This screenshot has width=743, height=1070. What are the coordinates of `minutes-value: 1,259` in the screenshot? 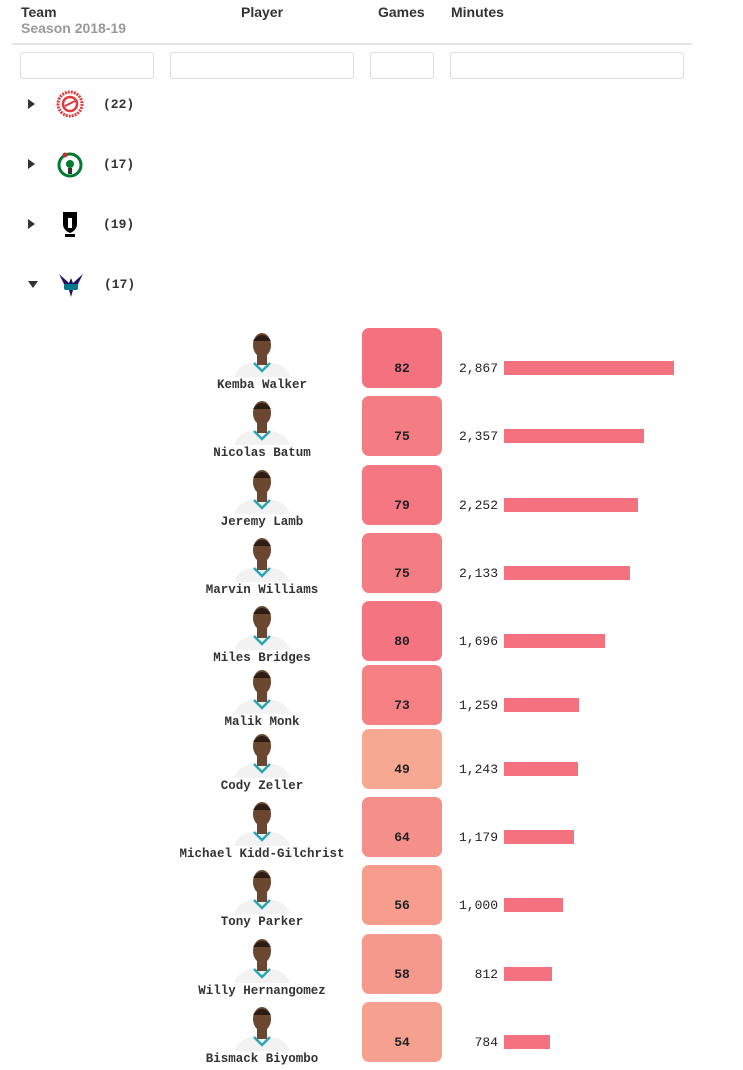 It's located at (478, 705).